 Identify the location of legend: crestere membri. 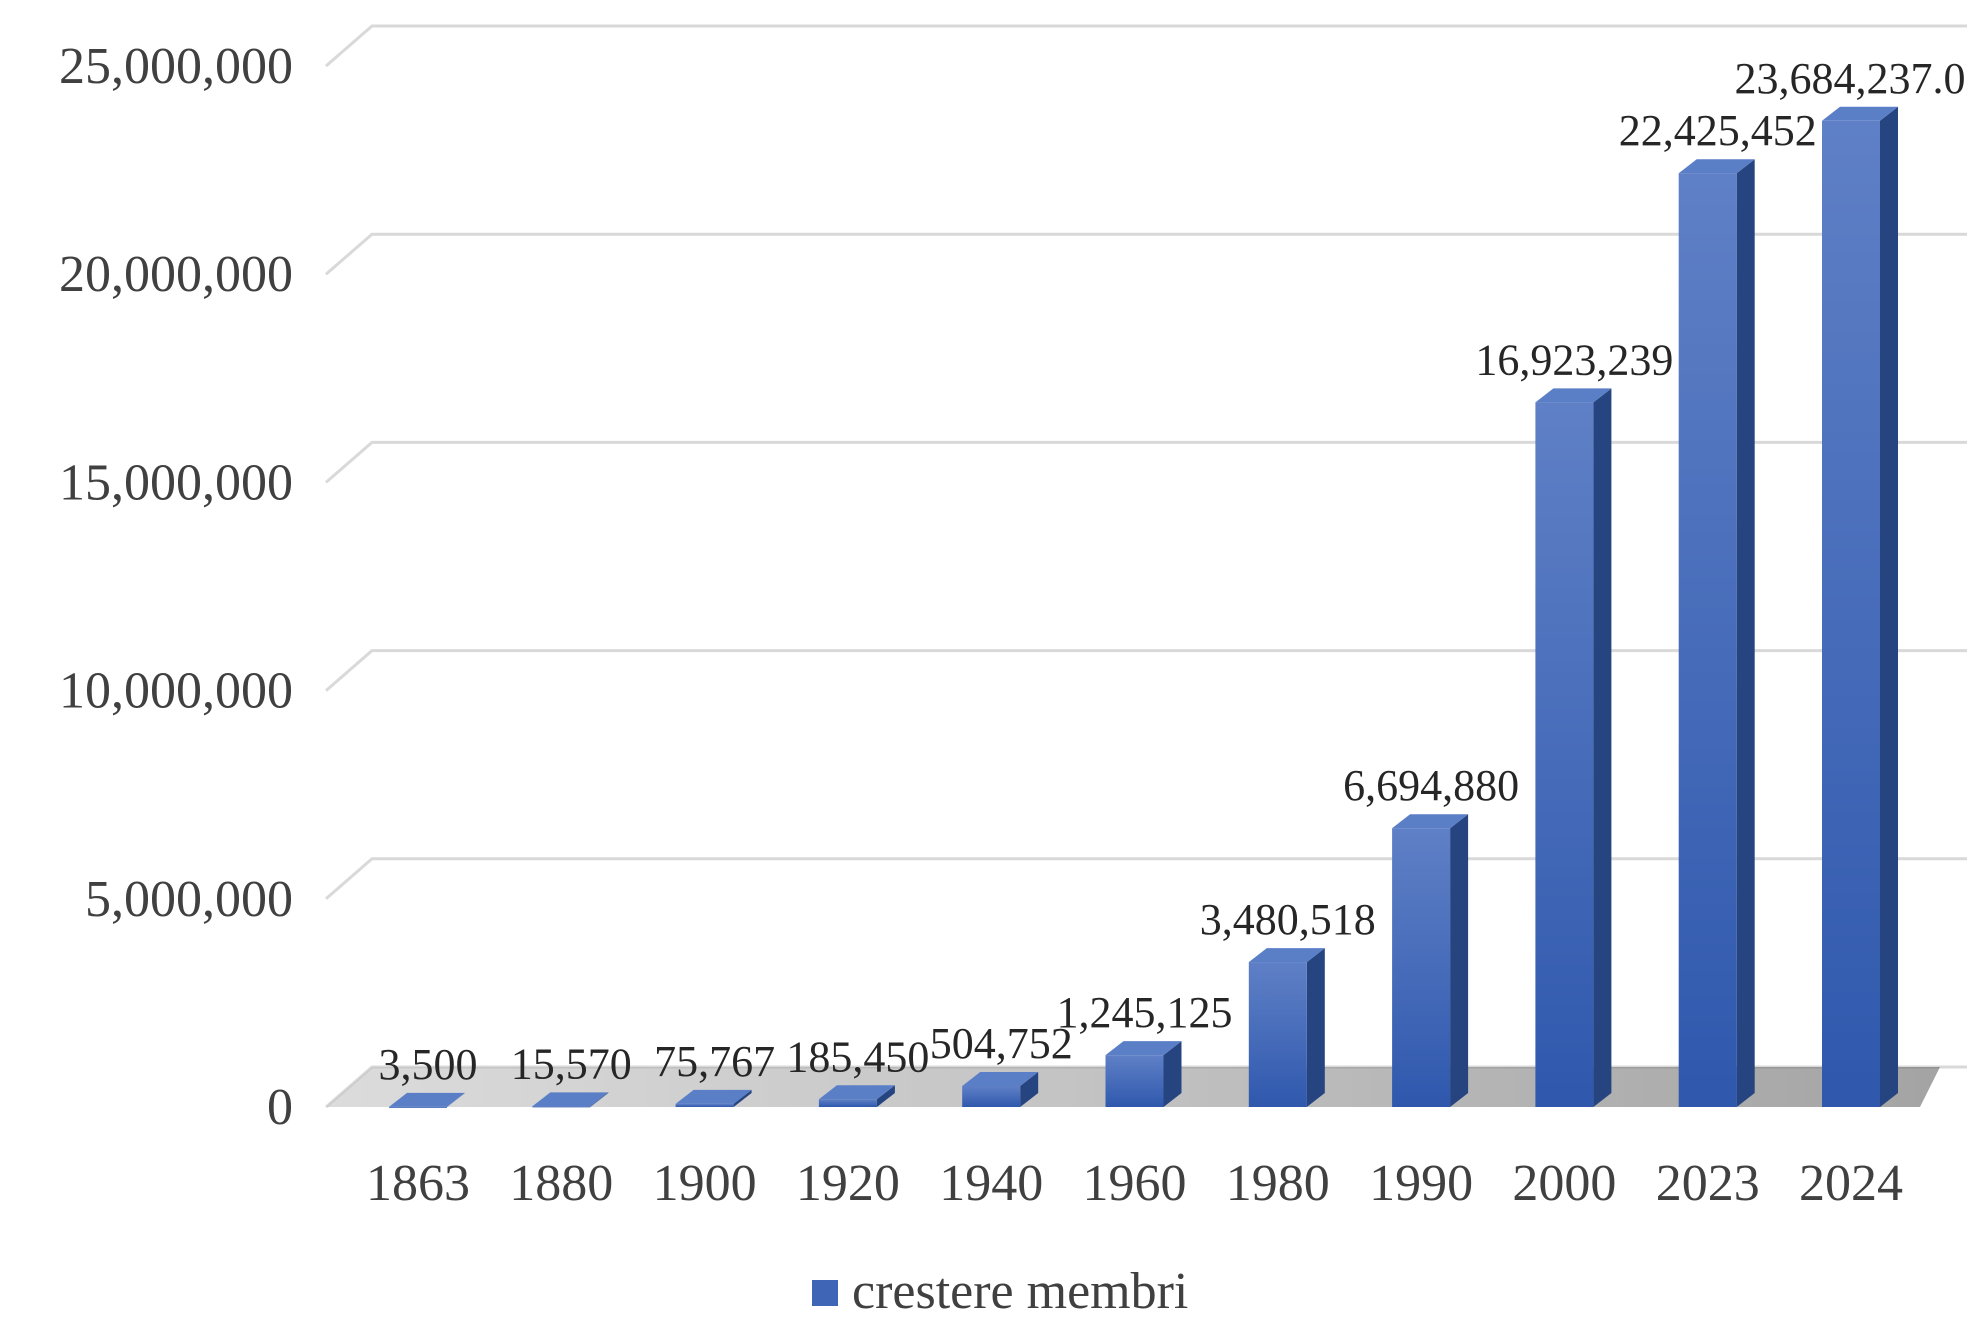
(1000, 1291).